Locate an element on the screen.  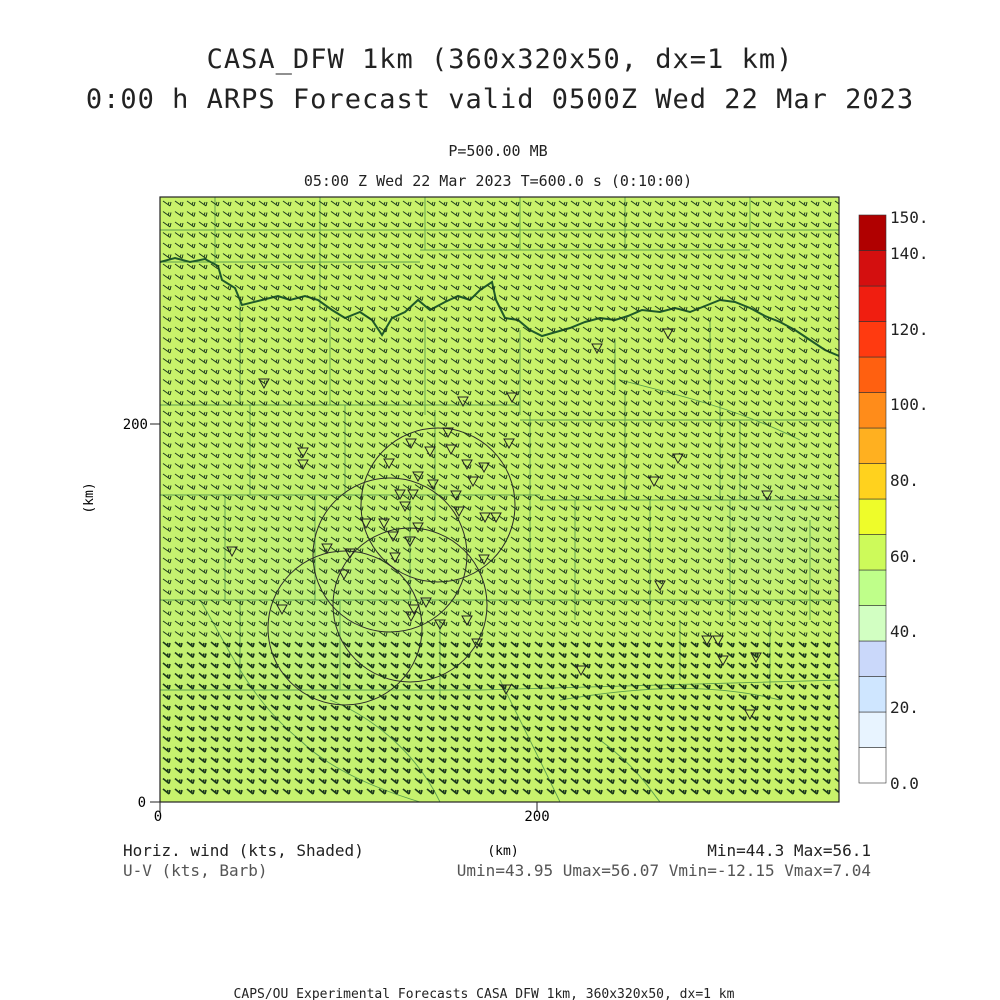
station-marker is located at coordinates (467, 621).